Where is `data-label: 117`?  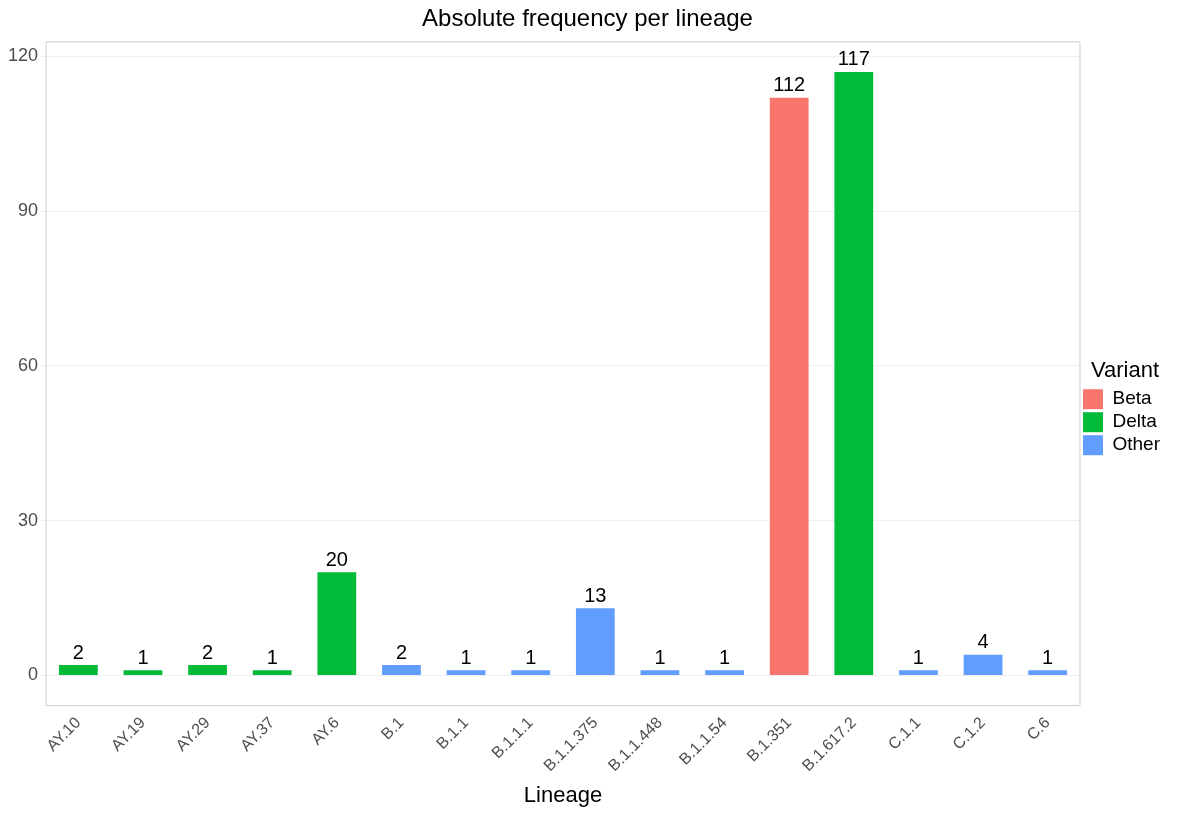
data-label: 117 is located at coordinates (853, 58).